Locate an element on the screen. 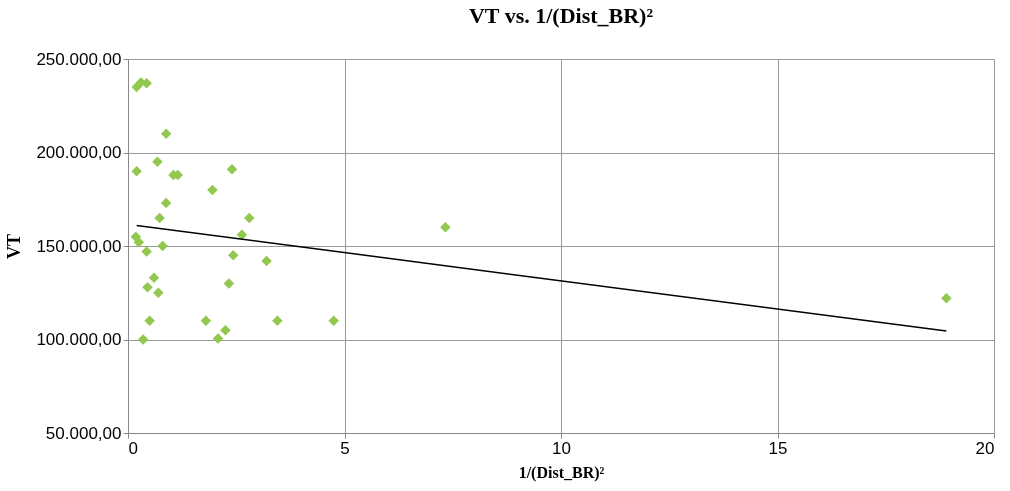 This screenshot has height=491, width=1010. x-tick-label: 10 is located at coordinates (561, 448).